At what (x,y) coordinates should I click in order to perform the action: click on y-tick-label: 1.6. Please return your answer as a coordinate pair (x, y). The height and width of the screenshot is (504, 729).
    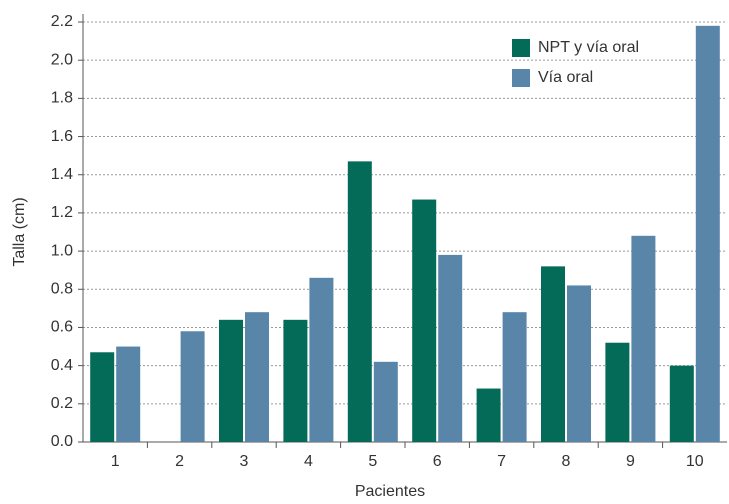
    Looking at the image, I should click on (62, 136).